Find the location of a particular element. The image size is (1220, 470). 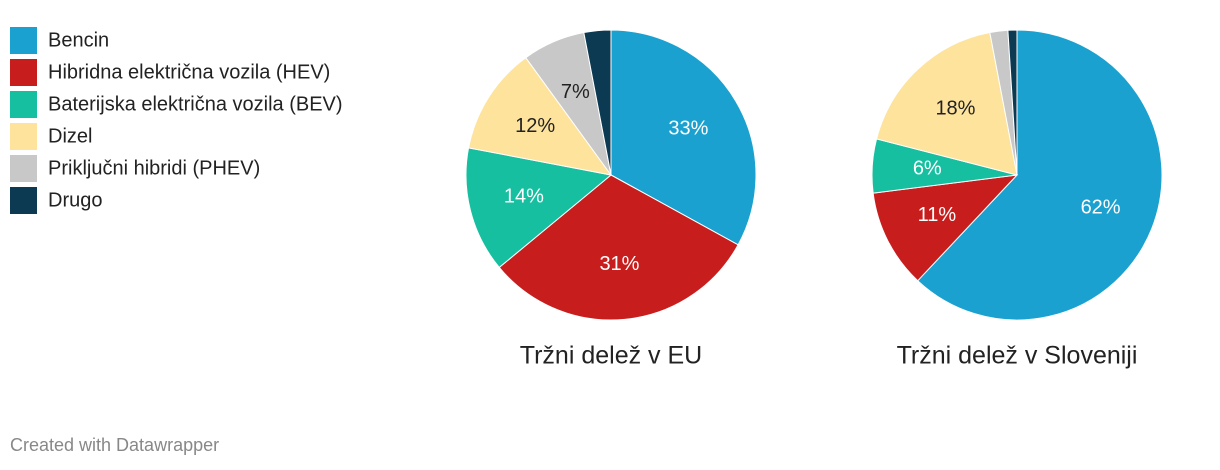

slice-label: 33% is located at coordinates (688, 129).